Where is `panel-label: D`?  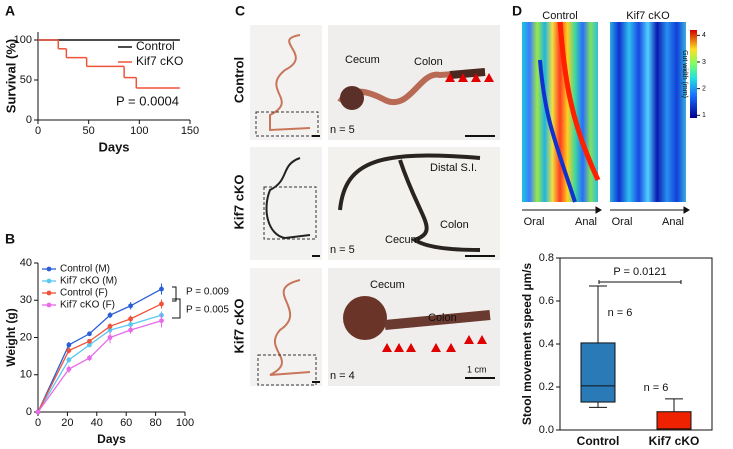
panel-label: D is located at coordinates (517, 11).